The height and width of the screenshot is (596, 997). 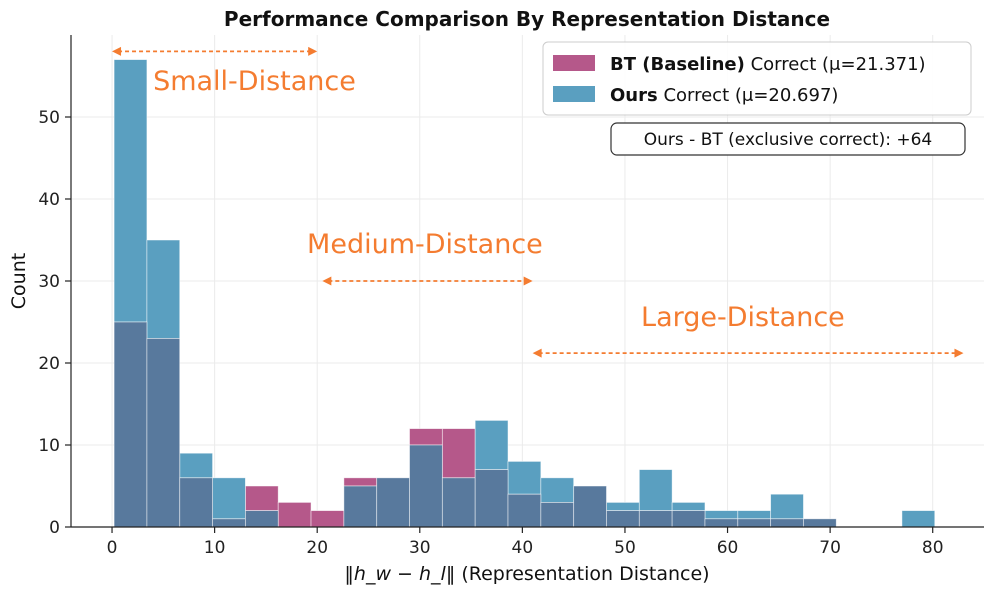 What do you see at coordinates (54, 528) in the screenshot?
I see `y-tick-label: 0` at bounding box center [54, 528].